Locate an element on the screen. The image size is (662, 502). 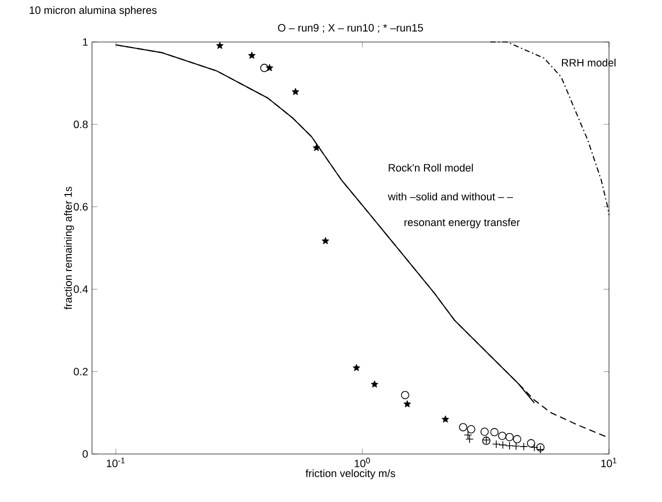
y-tick-label: 0.6 is located at coordinates (81, 207).